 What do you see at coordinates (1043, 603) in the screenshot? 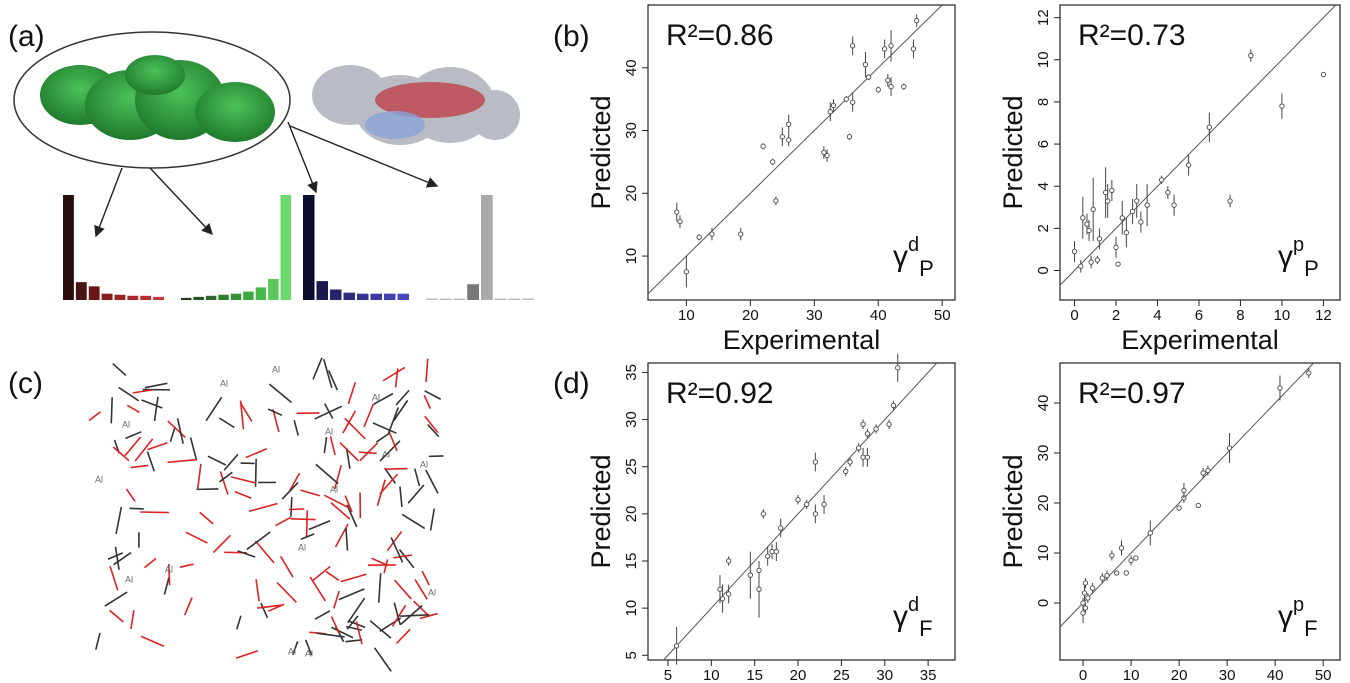
I see `y-tick-label: 0` at bounding box center [1043, 603].